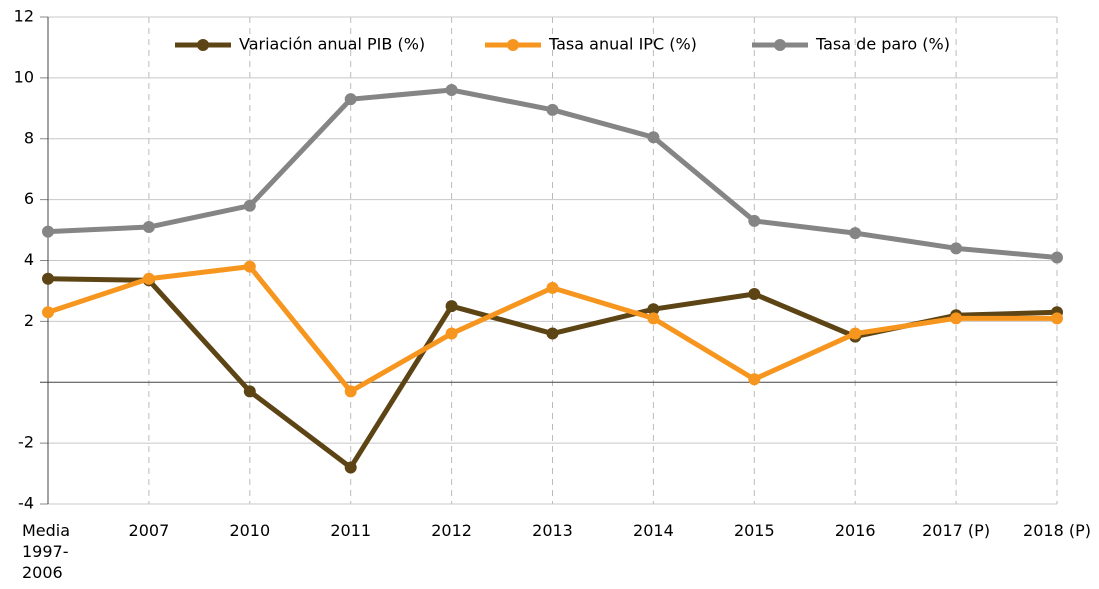 The height and width of the screenshot is (589, 1099). Describe the element at coordinates (451, 530) in the screenshot. I see `x-tick-label: 2012` at that location.